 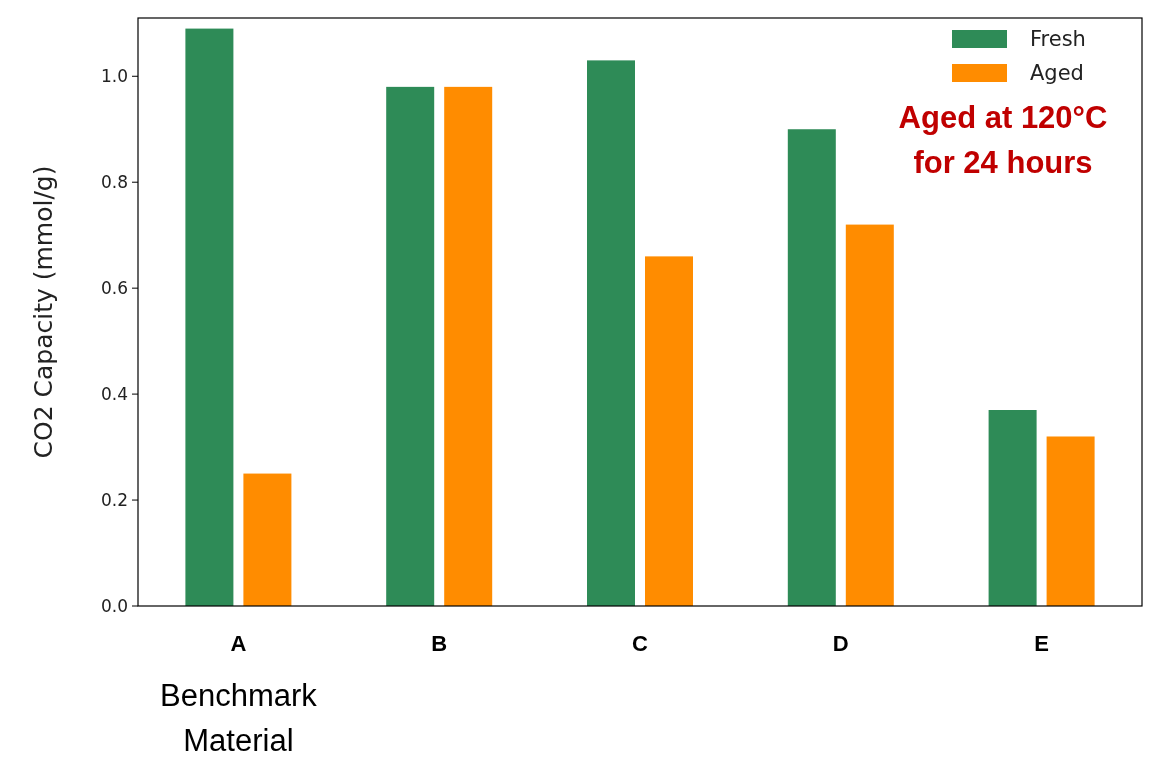 What do you see at coordinates (1041, 643) in the screenshot?
I see `x-tick-label: E` at bounding box center [1041, 643].